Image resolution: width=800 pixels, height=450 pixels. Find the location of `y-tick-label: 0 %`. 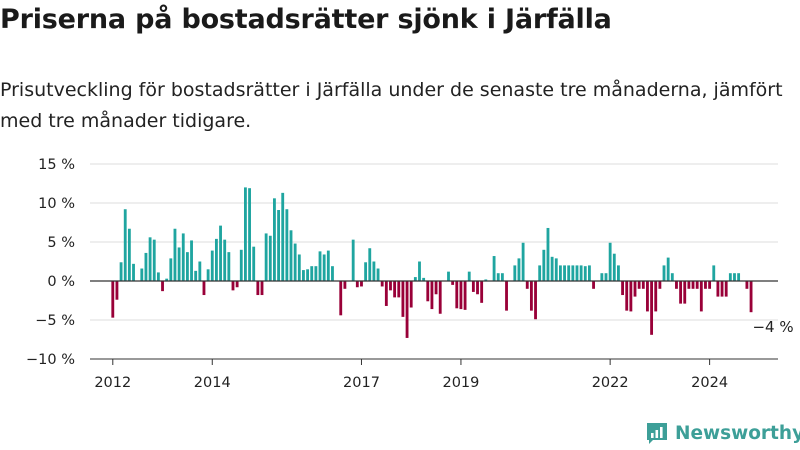

y-tick-label: 0 % is located at coordinates (61, 282).